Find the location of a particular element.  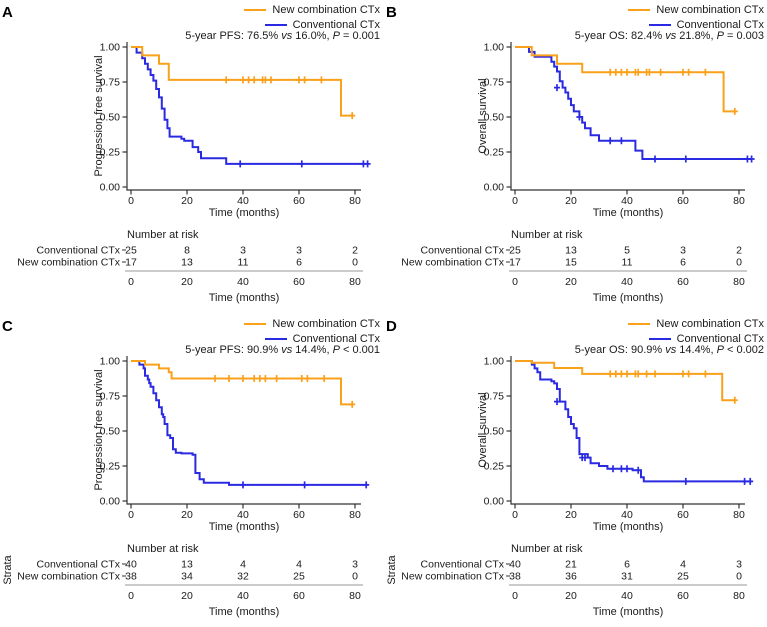

risk-value: 6 is located at coordinates (627, 565).